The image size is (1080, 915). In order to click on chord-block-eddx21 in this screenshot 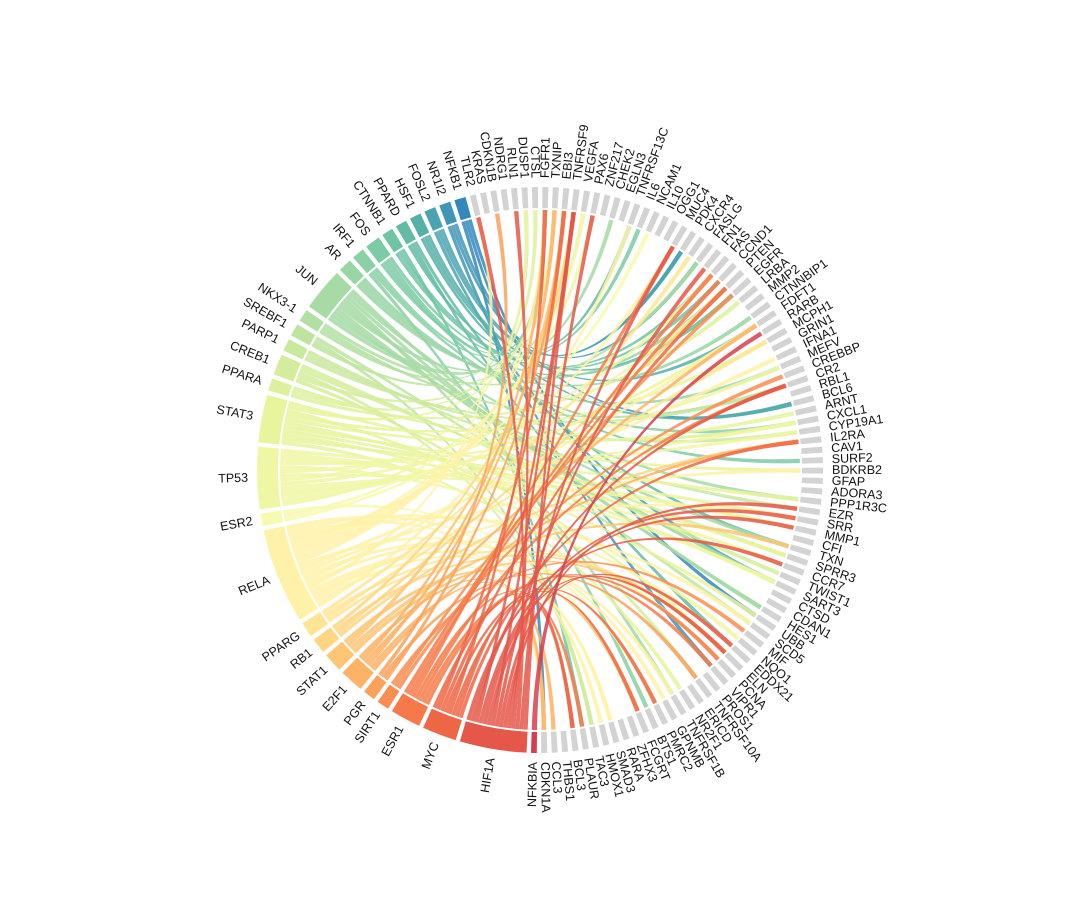, I will do `click(741, 654)`.